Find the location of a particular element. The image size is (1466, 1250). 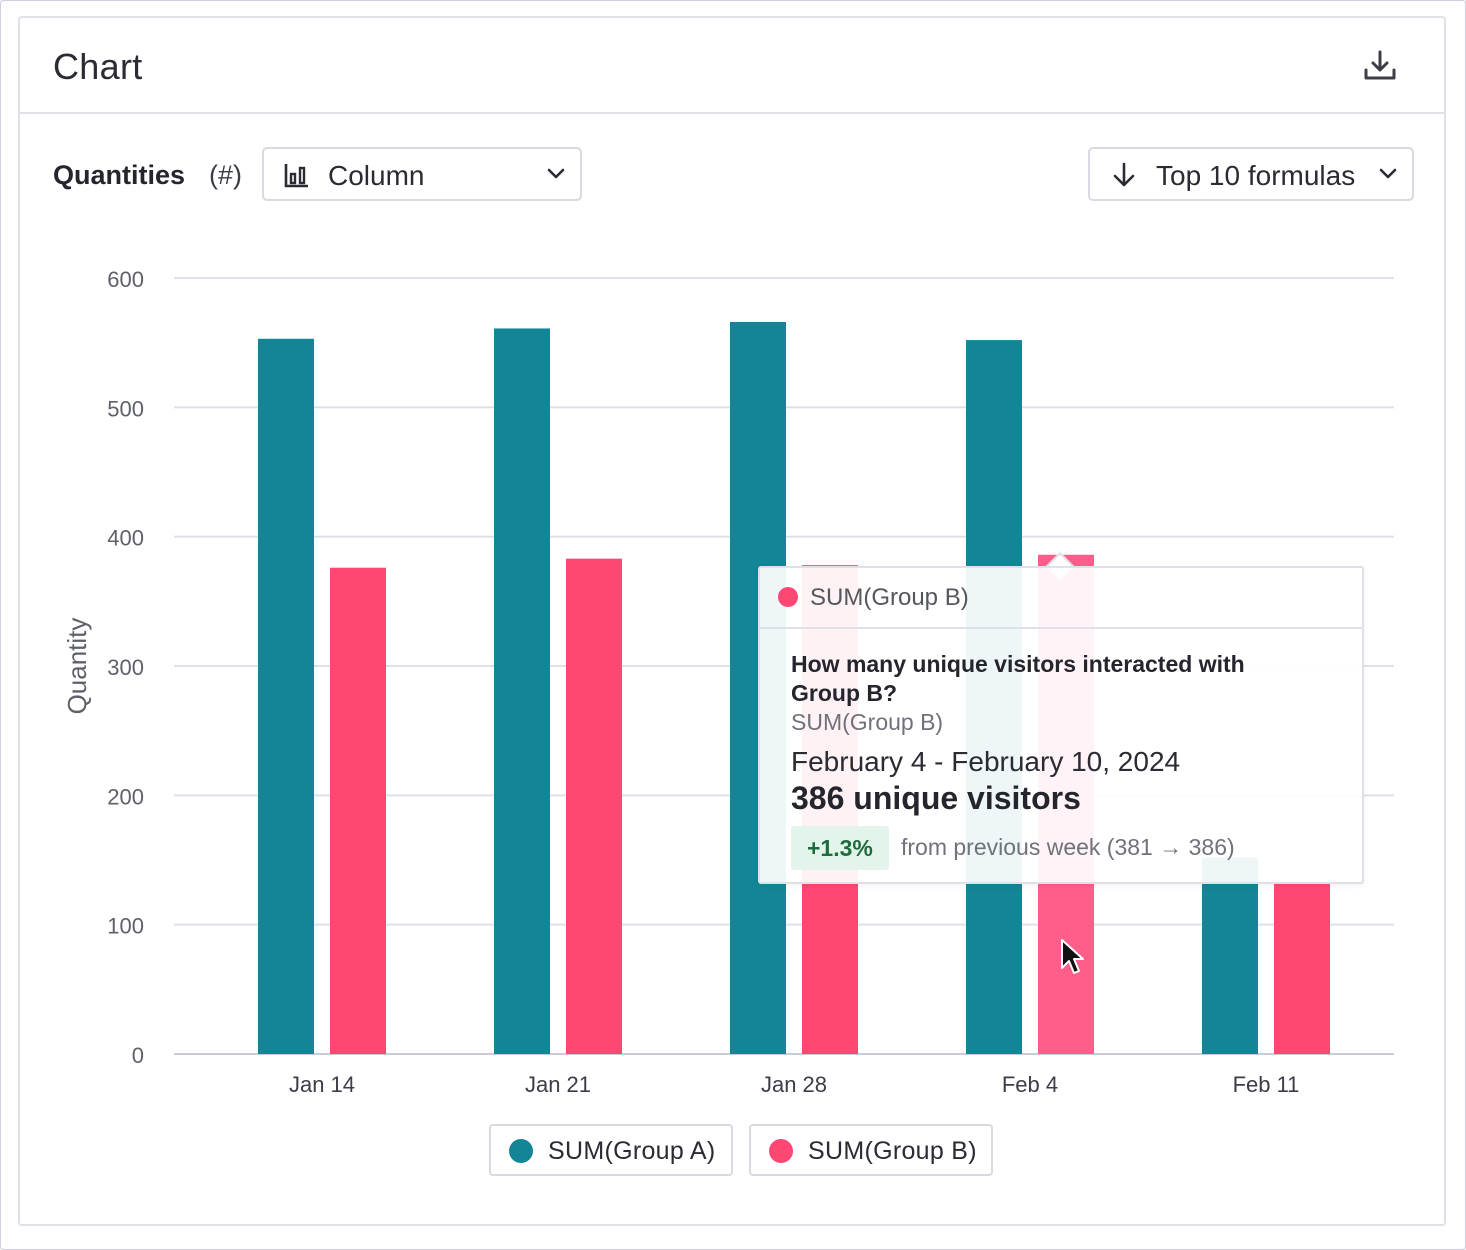

column-chart-icon is located at coordinates (296, 176).